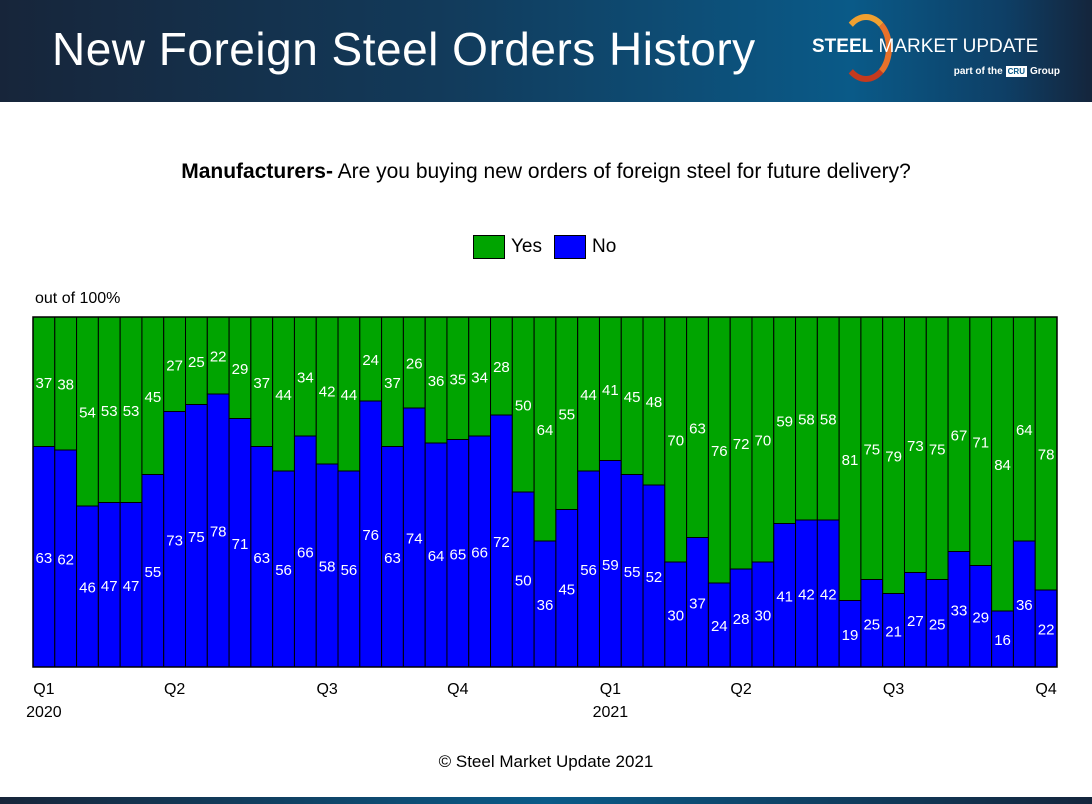  I want to click on data-label-yes: 84, so click(1002, 465).